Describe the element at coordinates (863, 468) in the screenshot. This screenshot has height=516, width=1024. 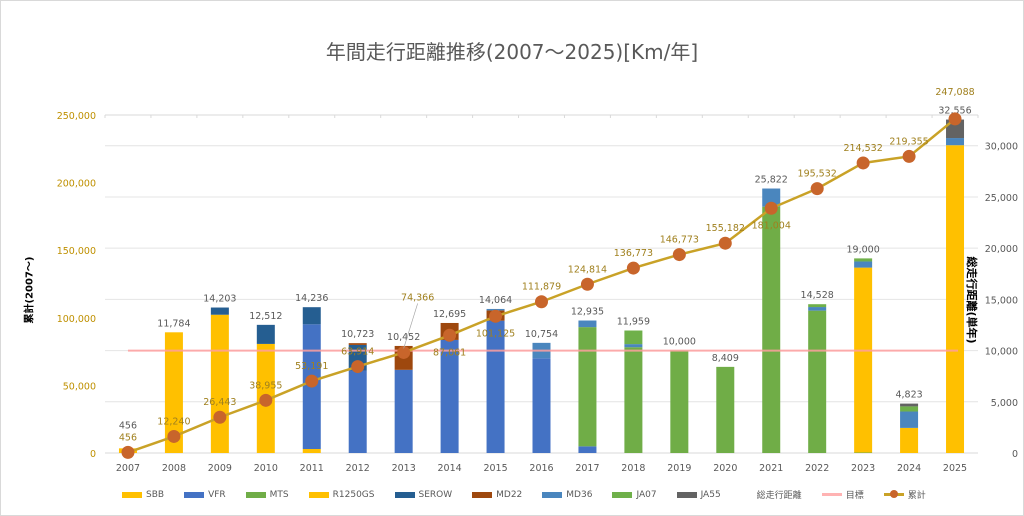
I see `x-tick-label: 2023` at that location.